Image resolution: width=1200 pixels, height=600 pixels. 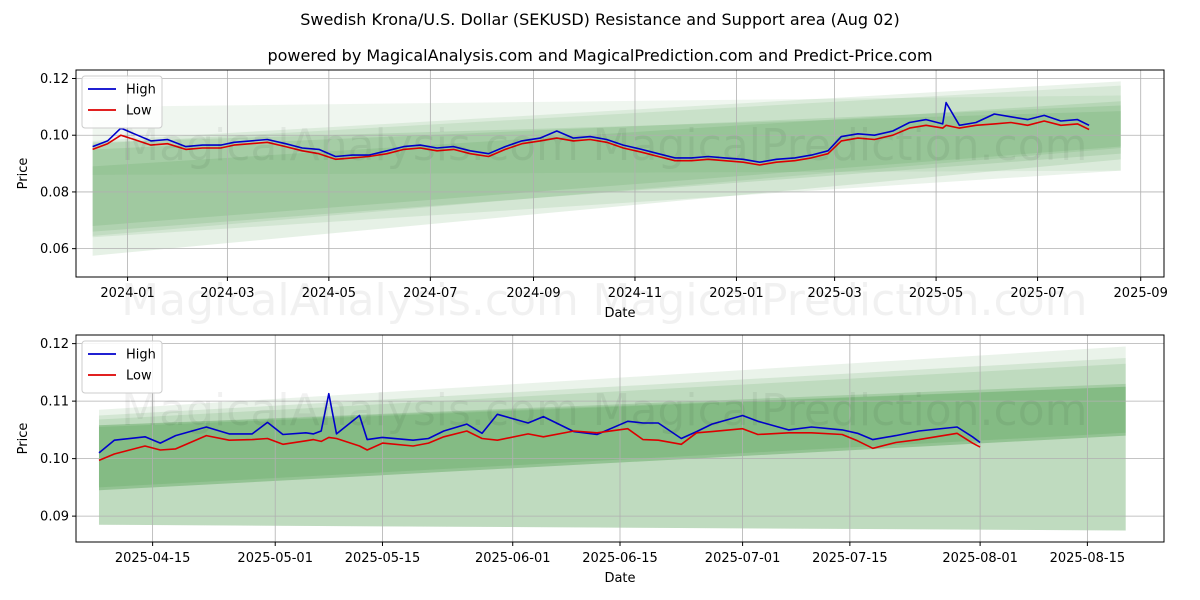 I want to click on x-tick-label: 2025-05-15, so click(x=383, y=558).